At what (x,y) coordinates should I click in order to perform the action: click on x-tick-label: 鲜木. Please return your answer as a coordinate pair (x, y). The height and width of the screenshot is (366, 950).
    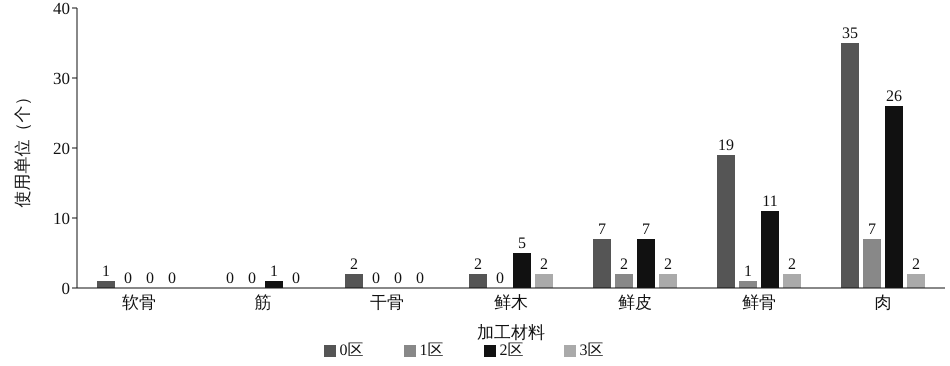
    Looking at the image, I should click on (511, 302).